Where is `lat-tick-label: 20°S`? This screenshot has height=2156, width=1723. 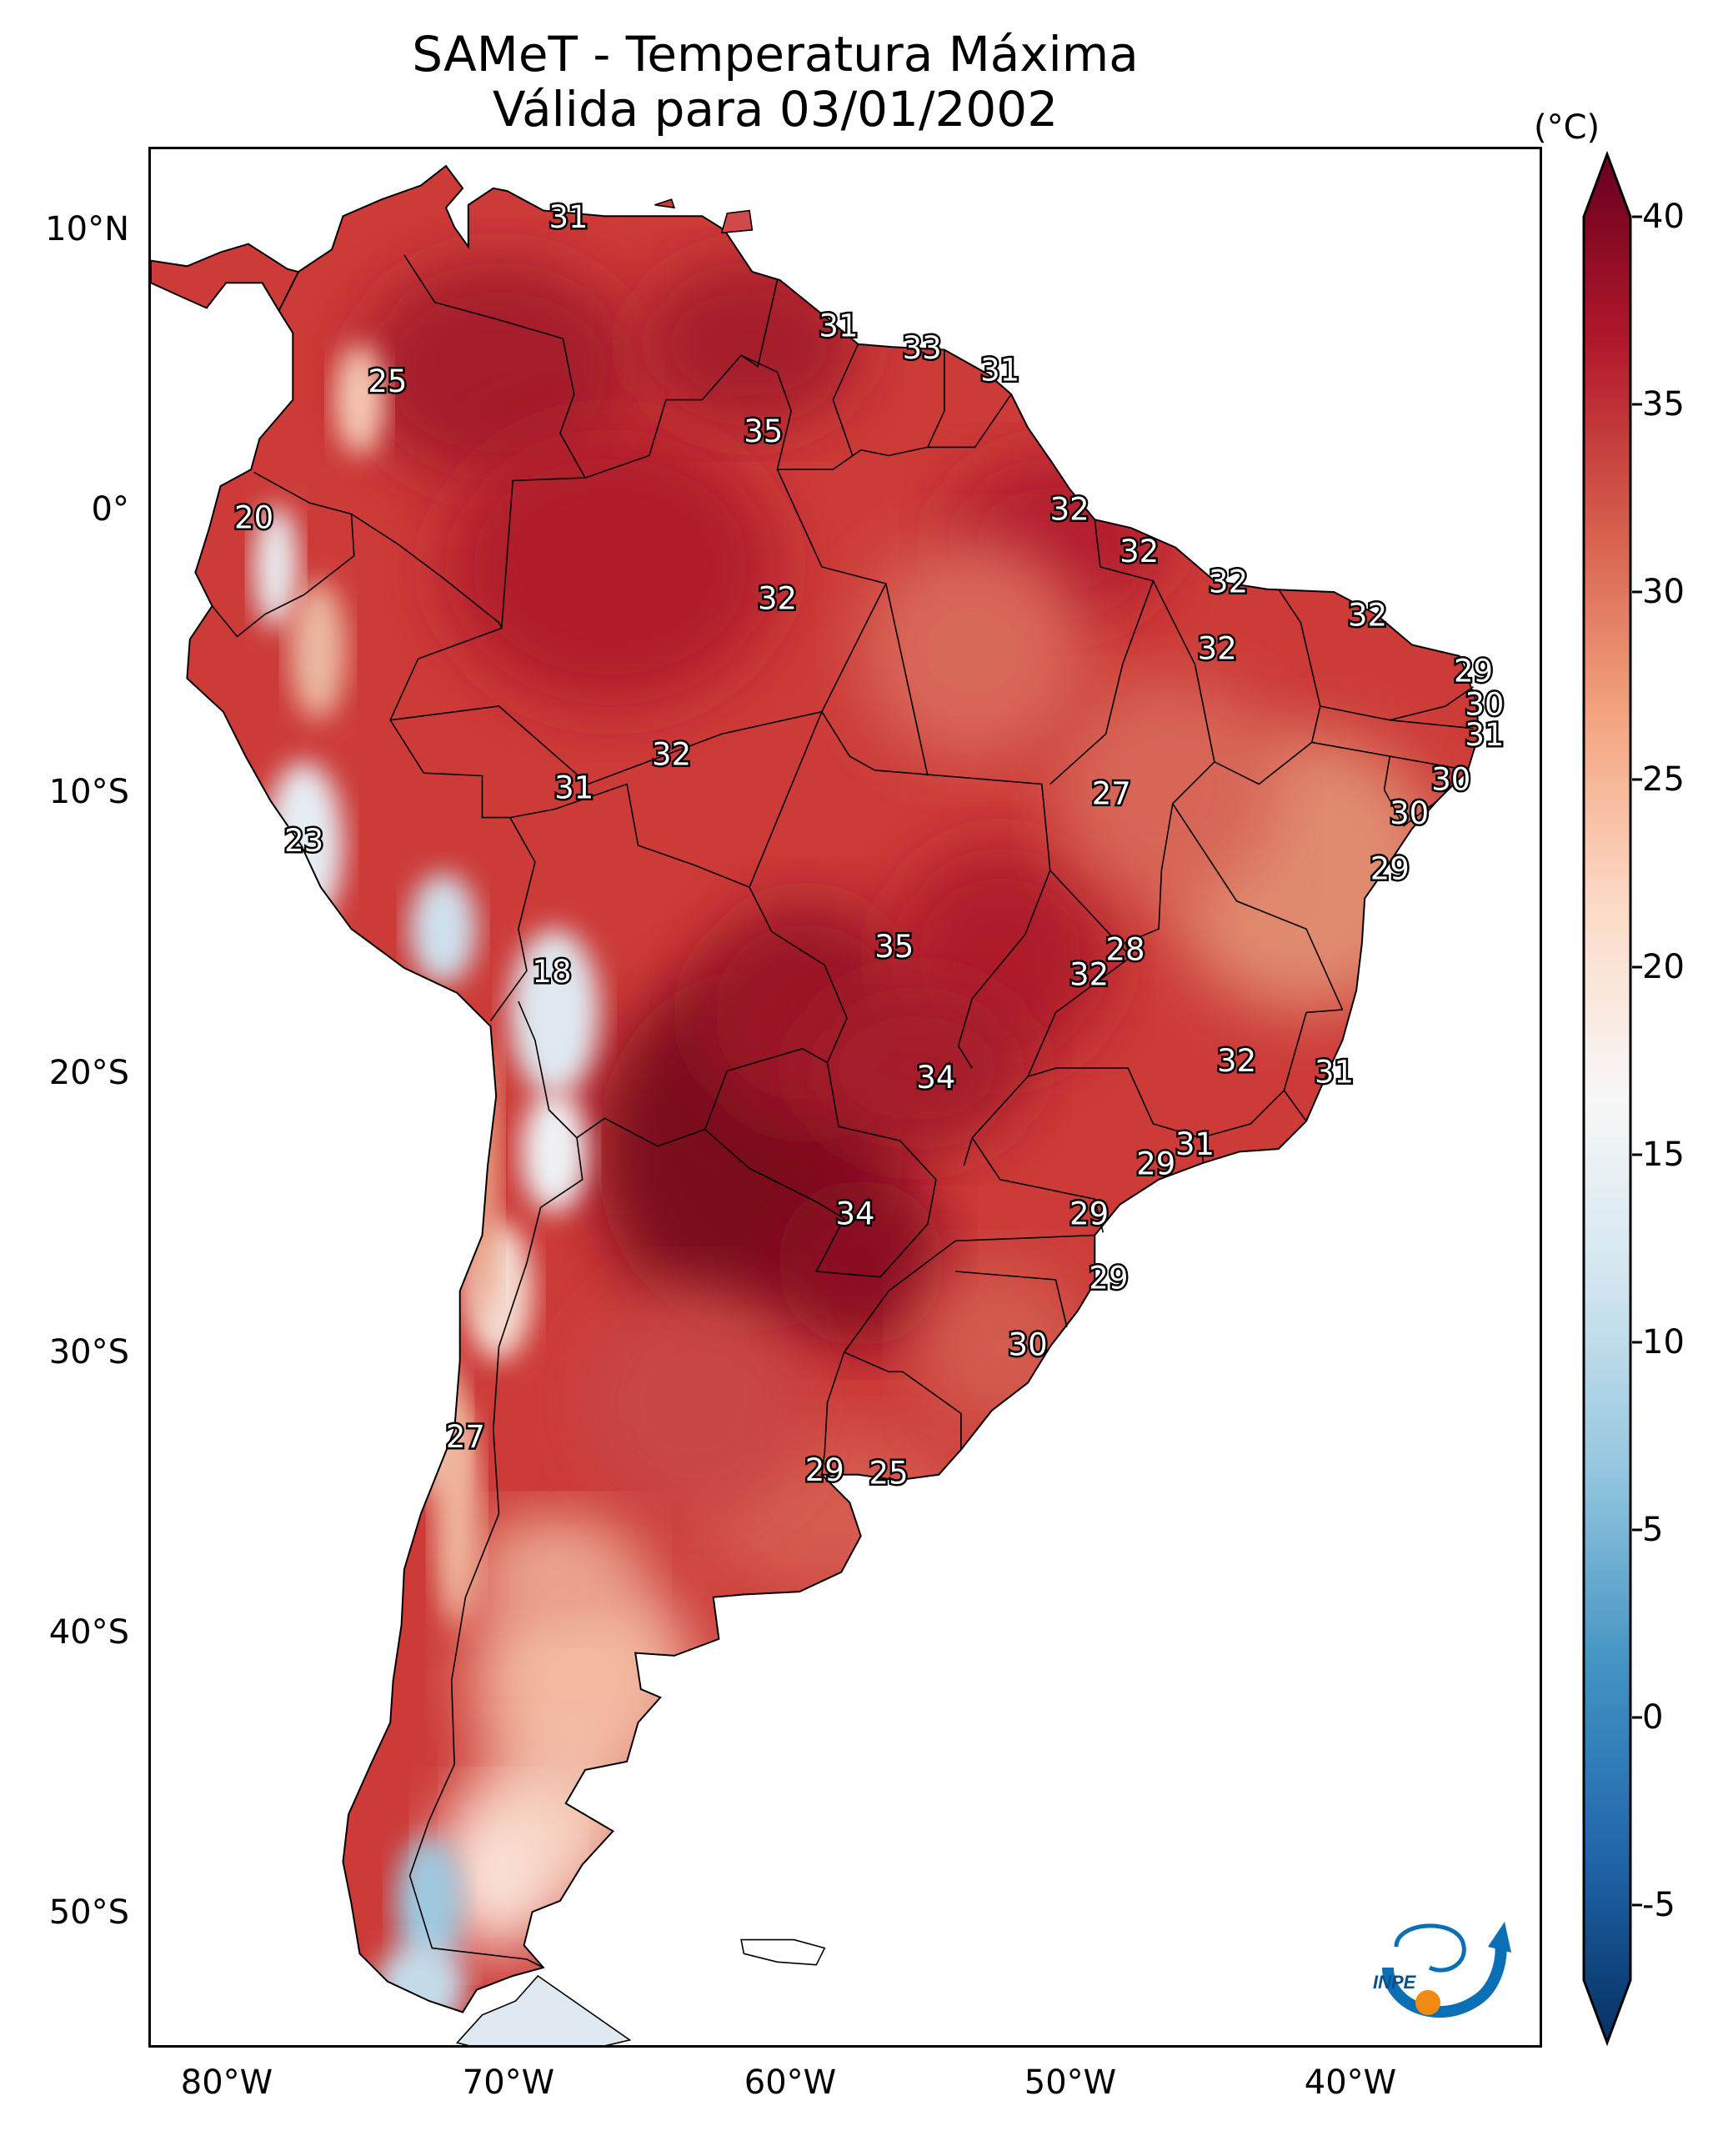
lat-tick-label: 20°S is located at coordinates (89, 1073).